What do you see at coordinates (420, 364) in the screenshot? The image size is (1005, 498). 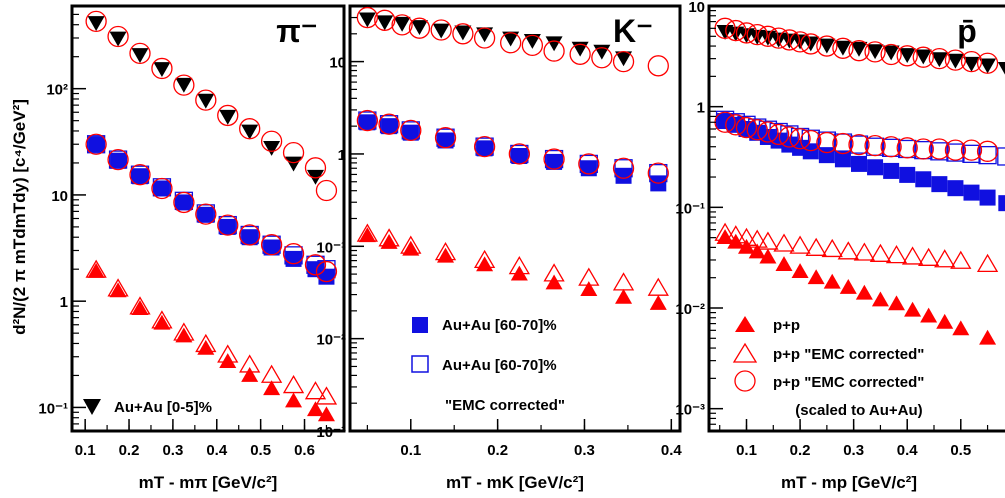 I see `legend-marker-auau-peripheral-emc` at bounding box center [420, 364].